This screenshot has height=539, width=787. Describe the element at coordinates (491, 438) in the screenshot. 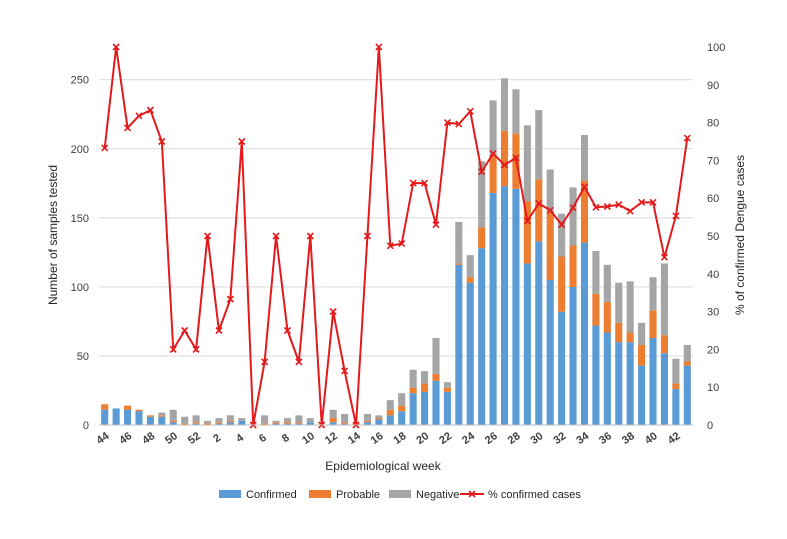

I see `x-tick-label: 26` at that location.